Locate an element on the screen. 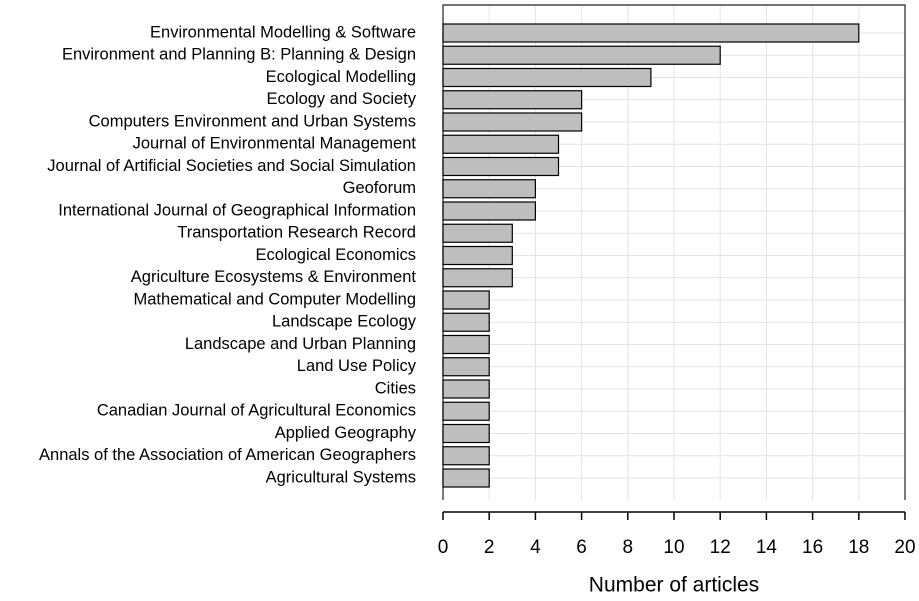  y-tick-label: Cities is located at coordinates (395, 388).